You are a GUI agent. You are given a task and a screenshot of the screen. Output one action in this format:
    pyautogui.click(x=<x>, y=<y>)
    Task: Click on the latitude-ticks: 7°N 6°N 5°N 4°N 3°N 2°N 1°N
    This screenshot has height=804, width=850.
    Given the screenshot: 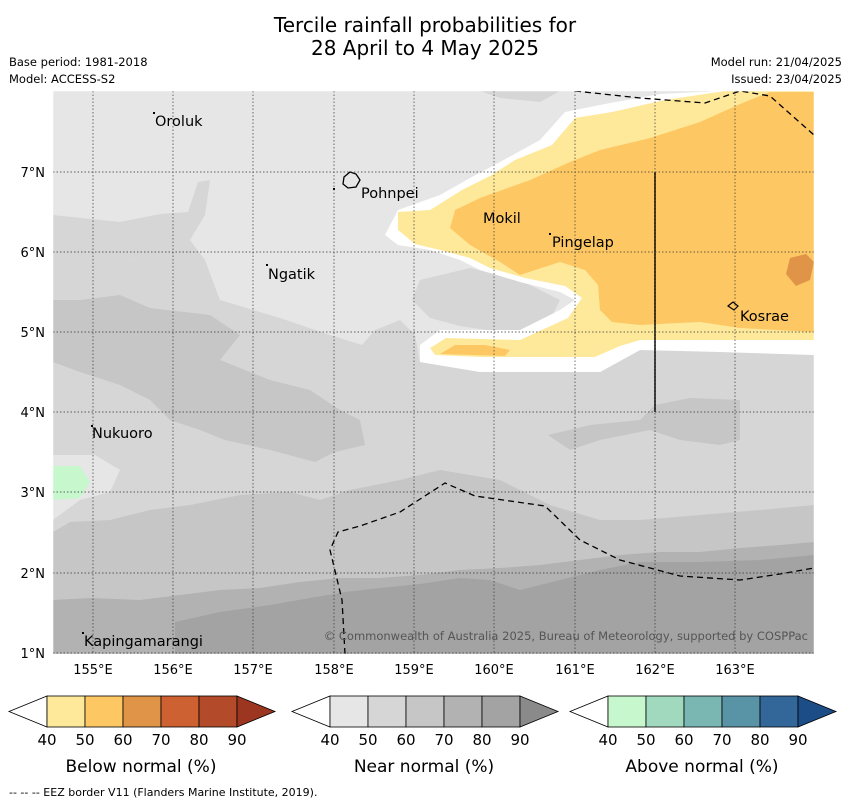 What is the action you would take?
    pyautogui.click(x=33, y=414)
    